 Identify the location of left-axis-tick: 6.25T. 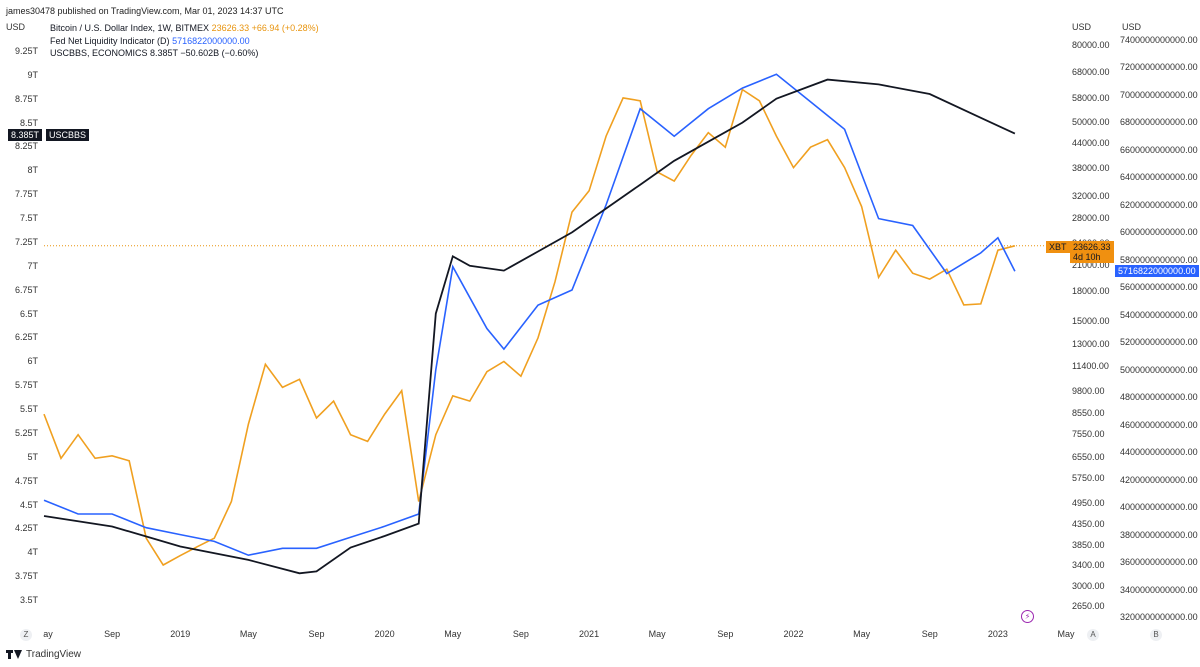
(26, 337).